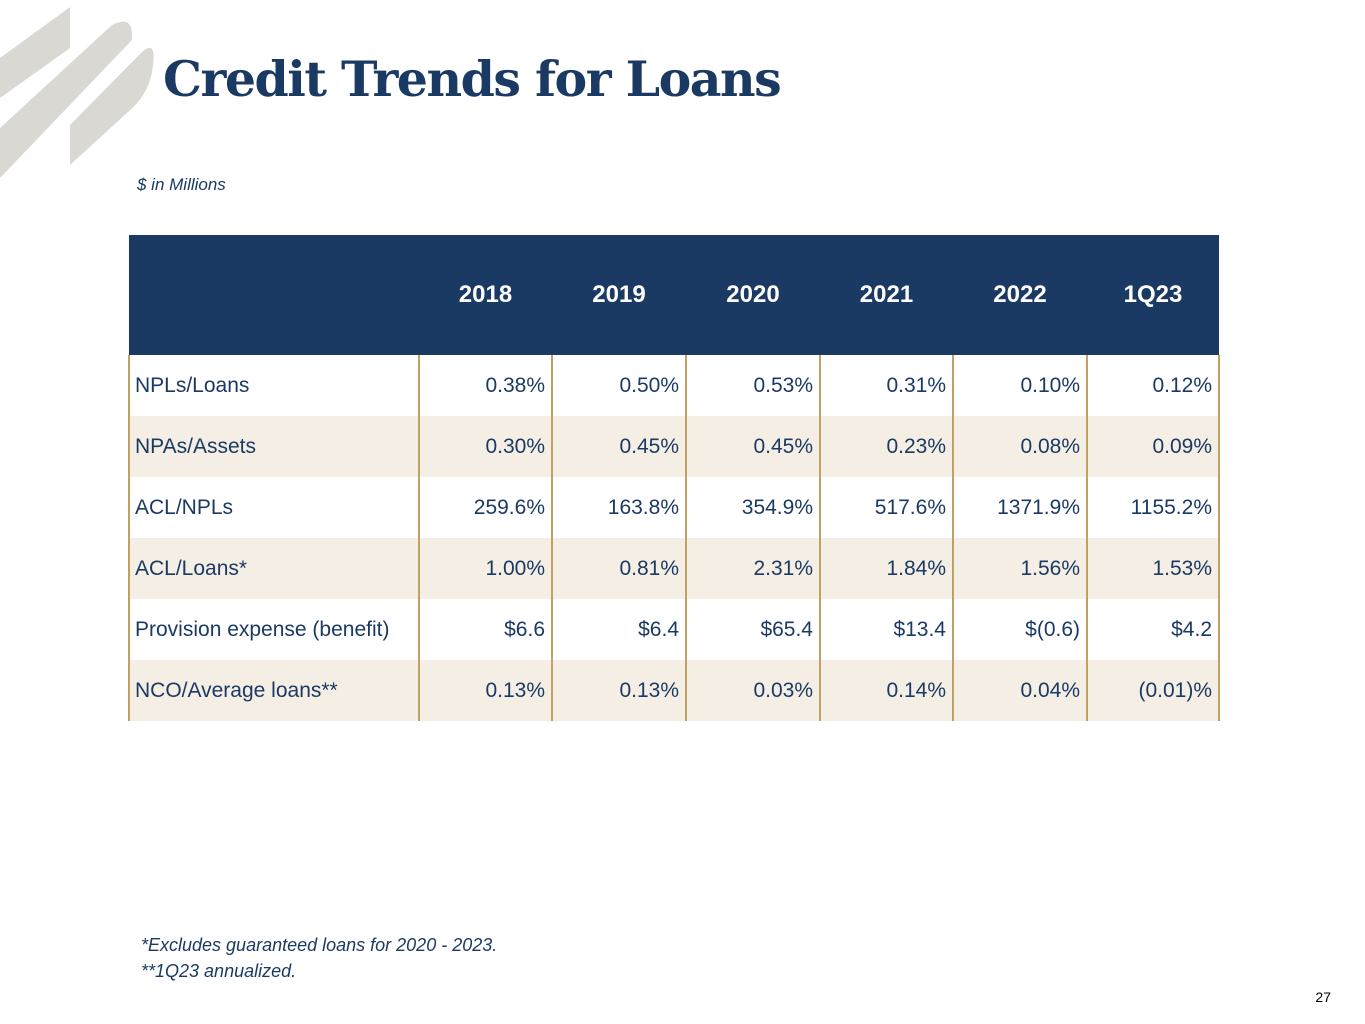 This screenshot has width=1365, height=1024. I want to click on page-number: 27, so click(1323, 997).